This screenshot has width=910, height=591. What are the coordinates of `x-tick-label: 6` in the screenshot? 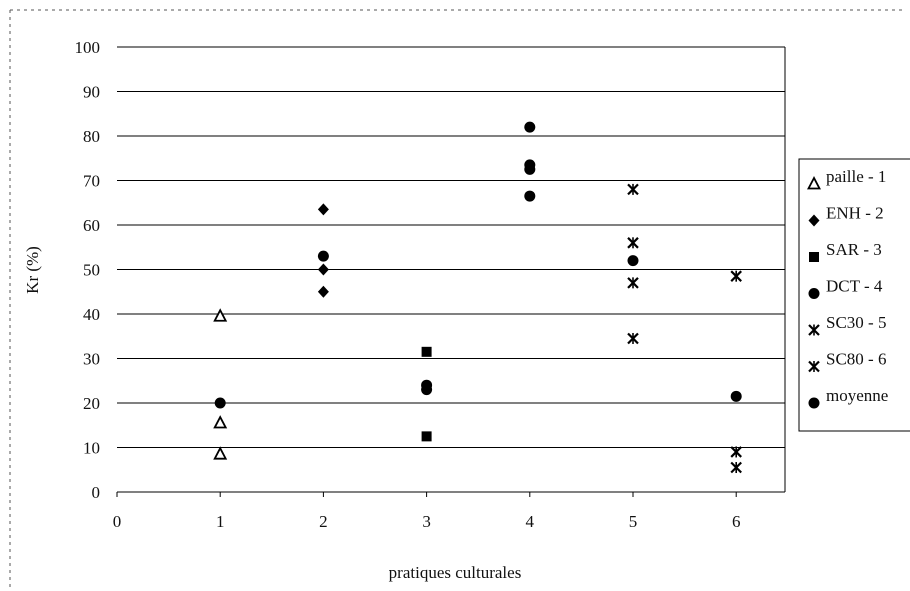 It's located at (736, 521).